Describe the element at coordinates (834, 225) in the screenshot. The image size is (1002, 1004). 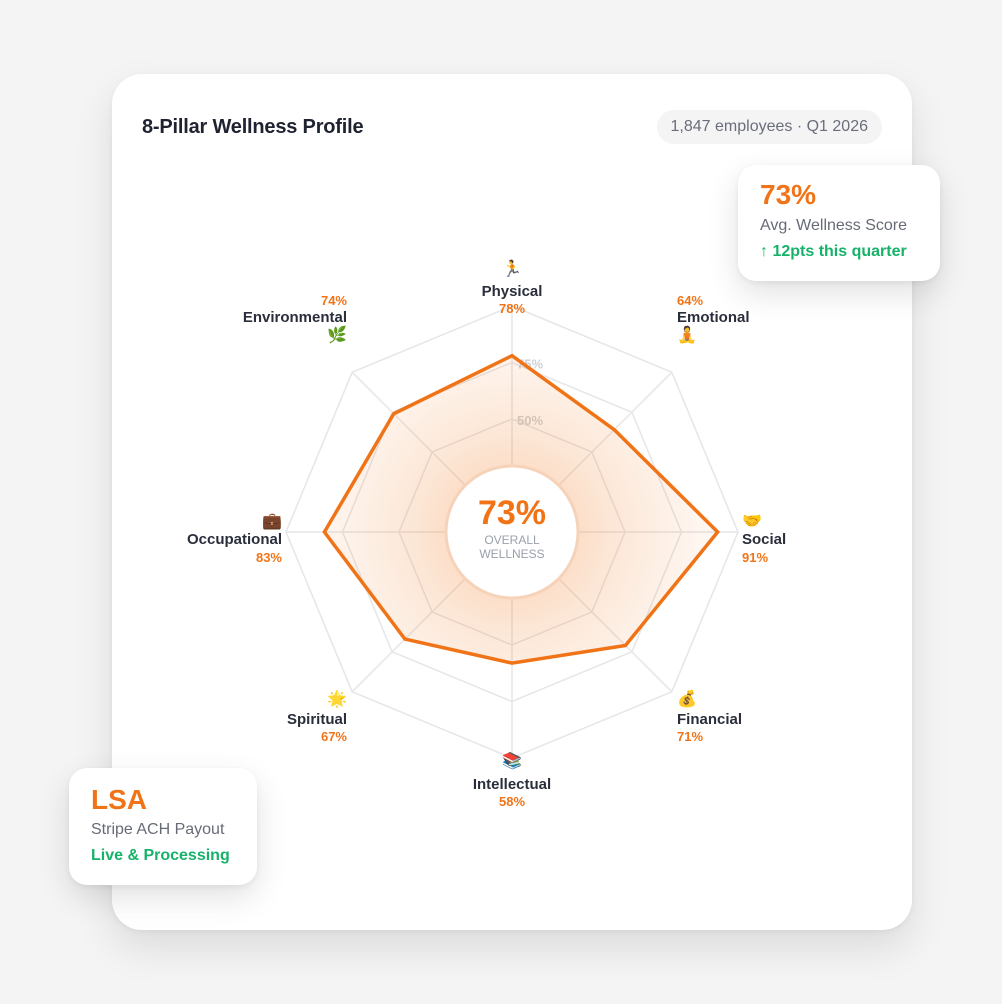
I see `avg-score-label: Avg. Wellness Score` at that location.